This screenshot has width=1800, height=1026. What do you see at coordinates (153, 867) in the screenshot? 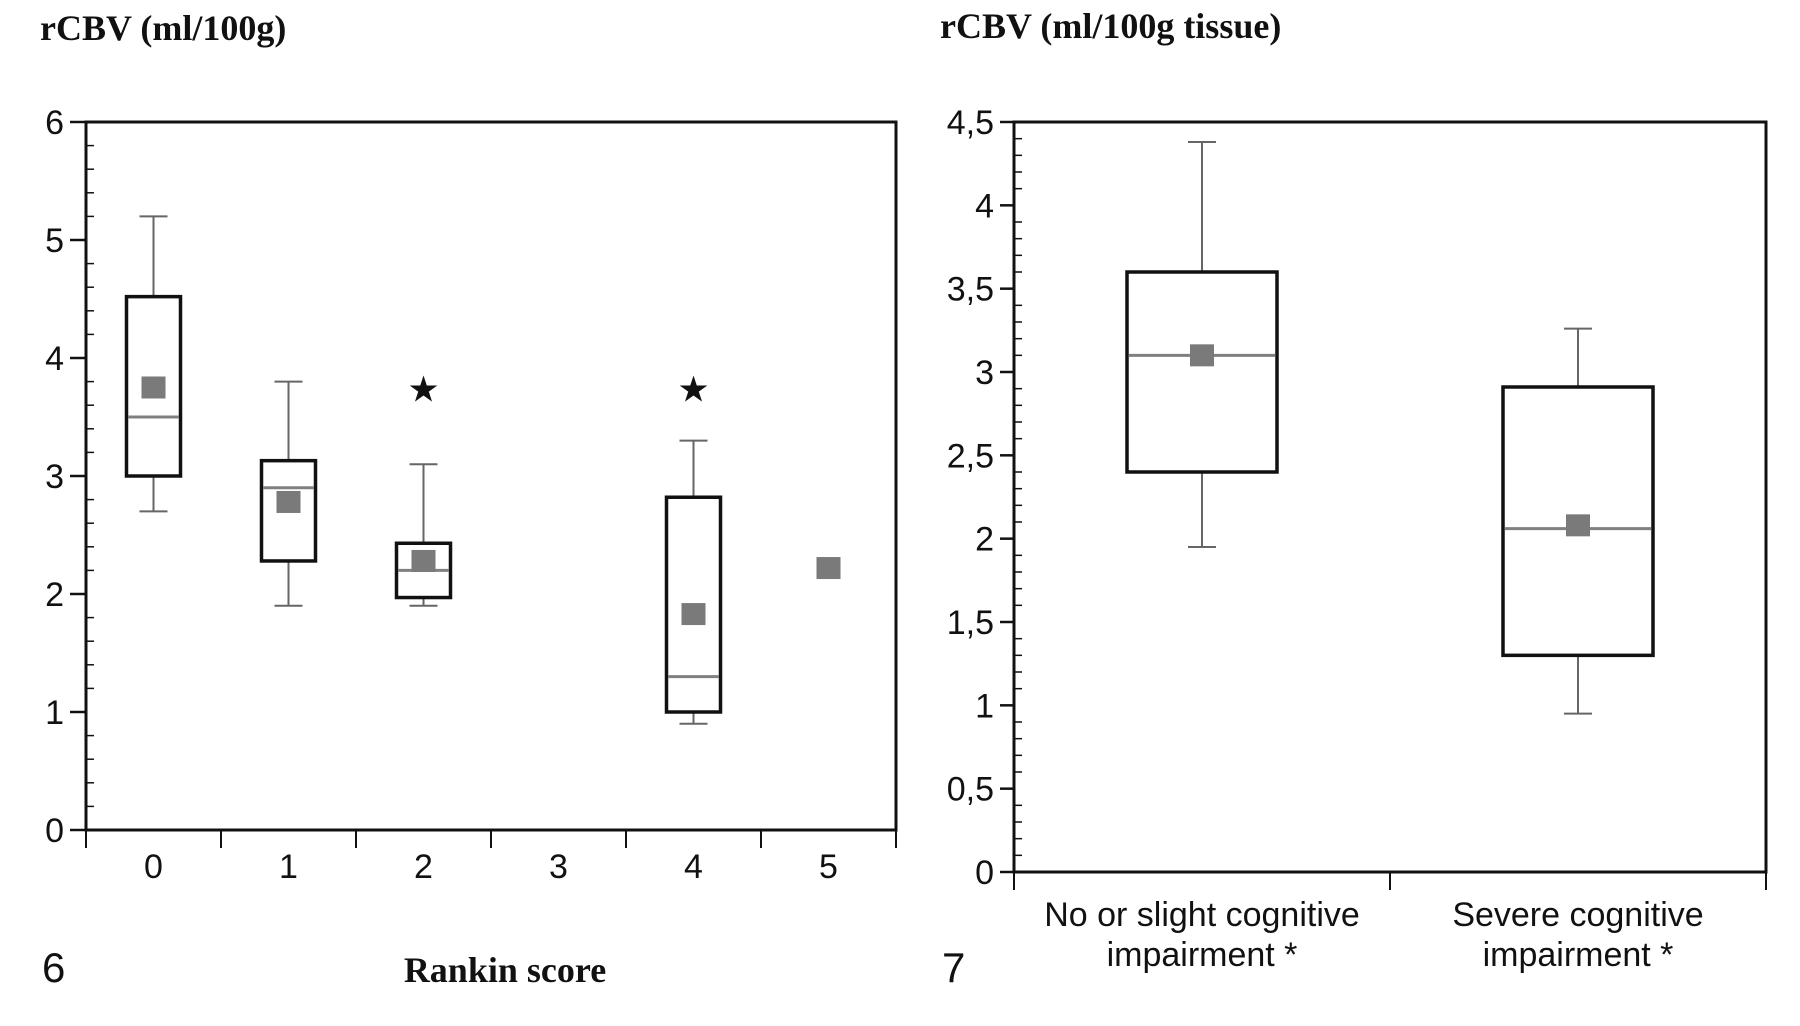
I see `x-tick-label: 0` at bounding box center [153, 867].